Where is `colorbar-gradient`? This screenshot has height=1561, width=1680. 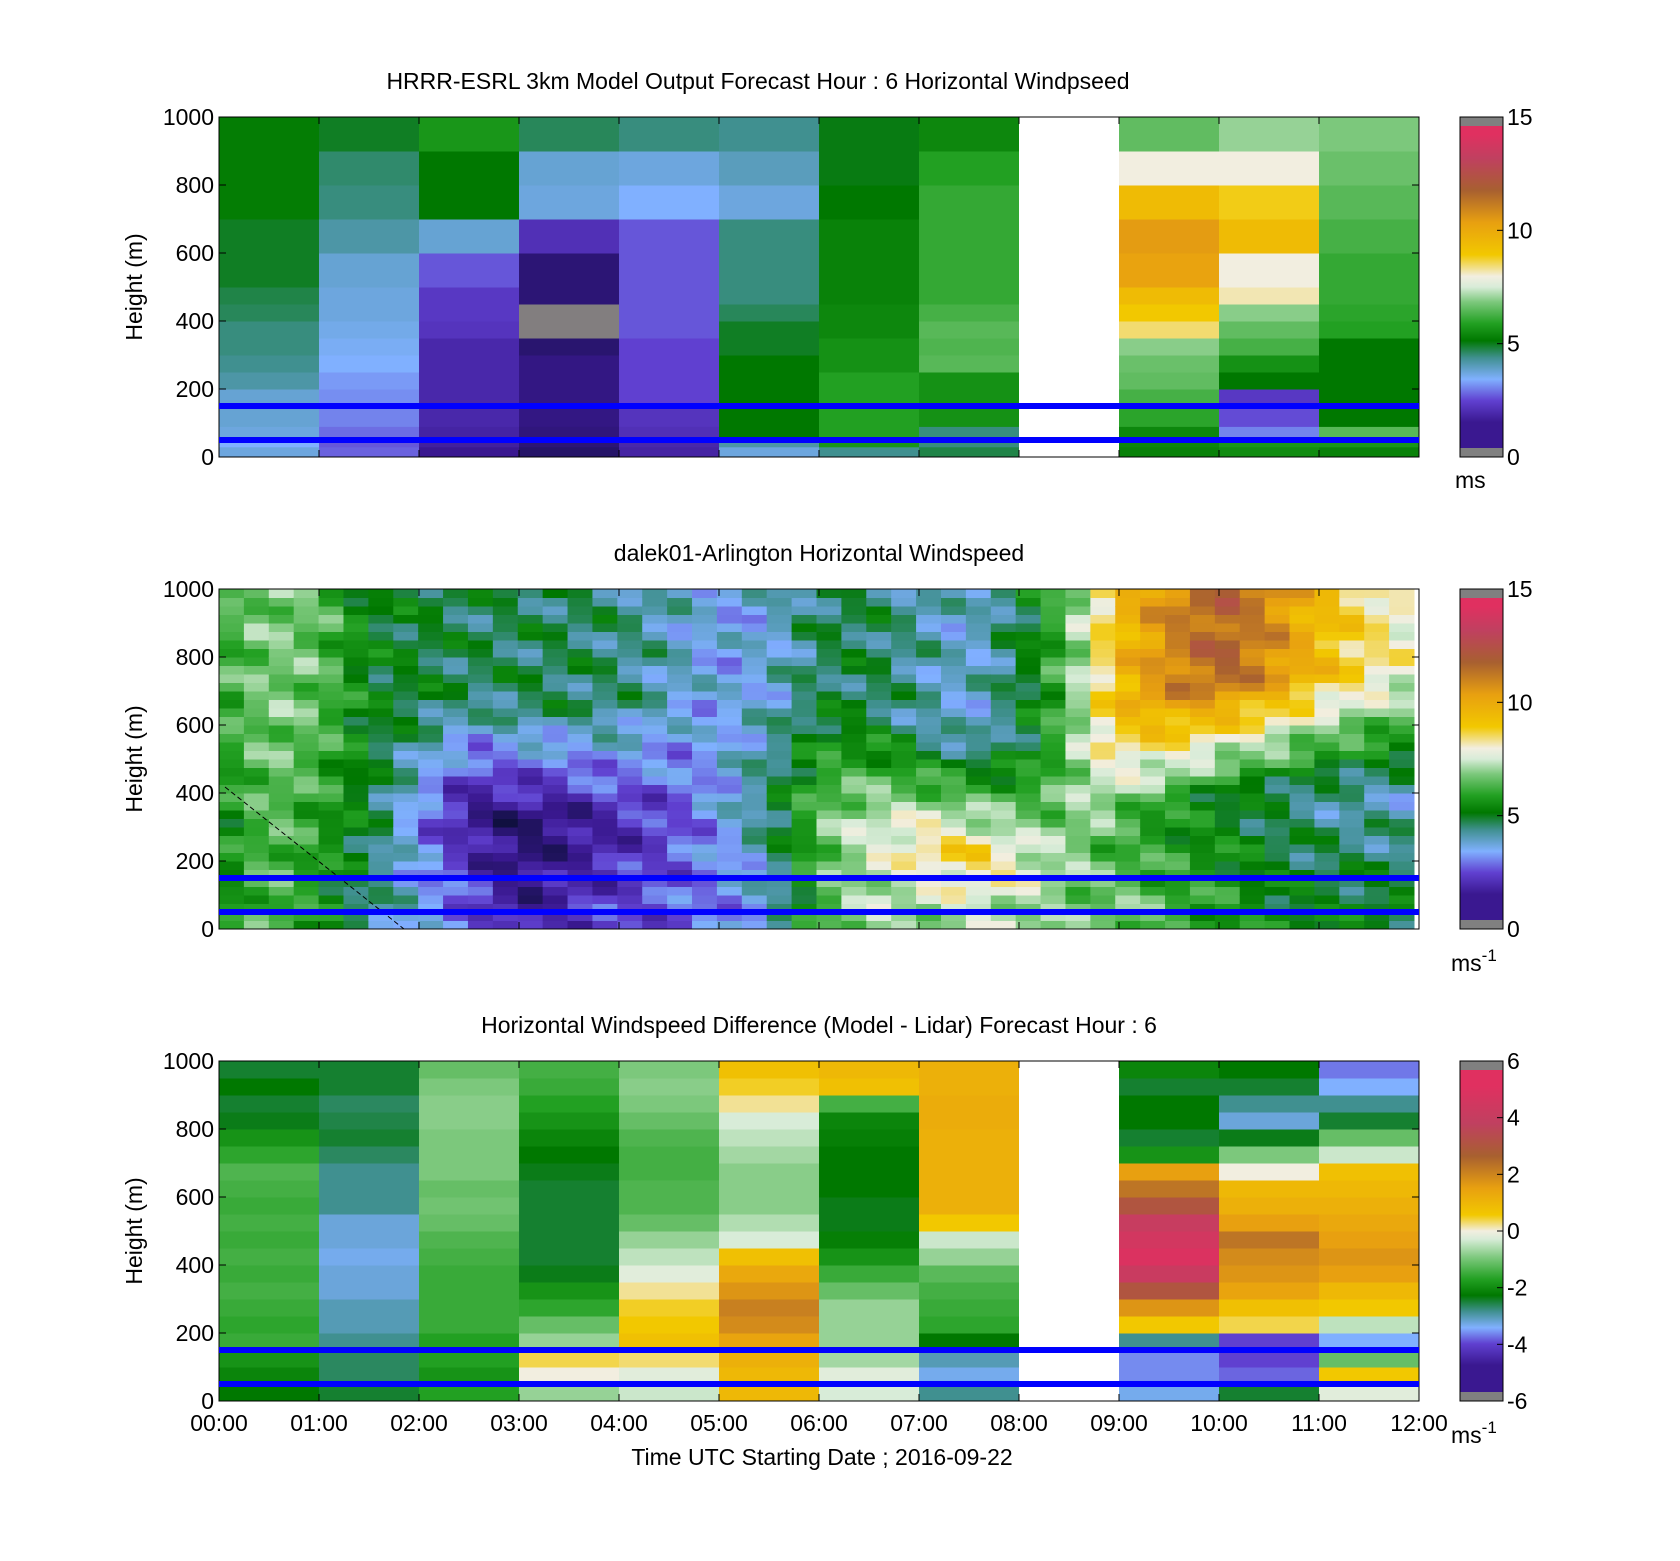 colorbar-gradient is located at coordinates (1481, 1231).